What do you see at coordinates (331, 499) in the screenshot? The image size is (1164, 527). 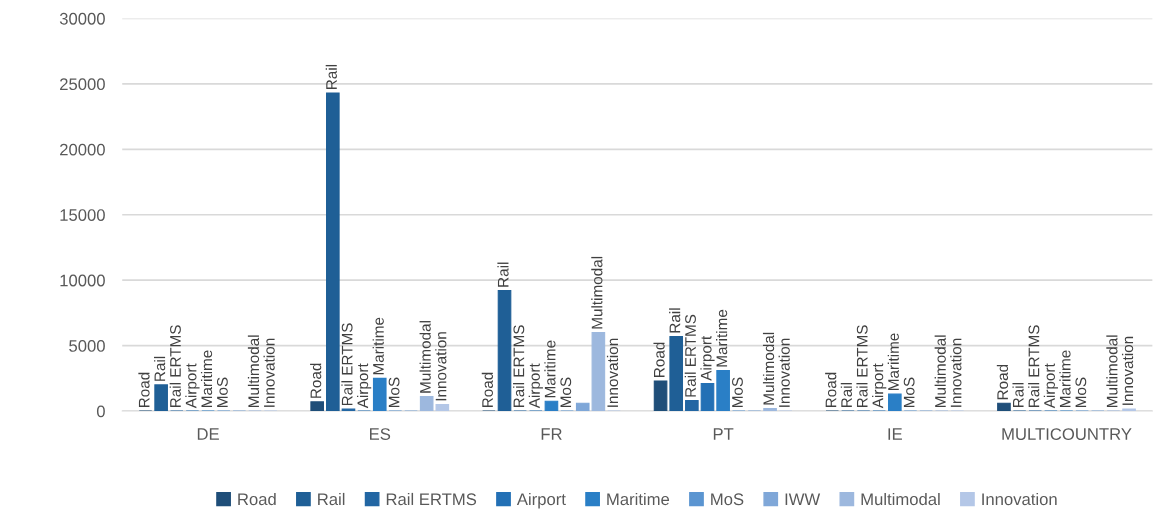 I see `legend-label: Rail` at bounding box center [331, 499].